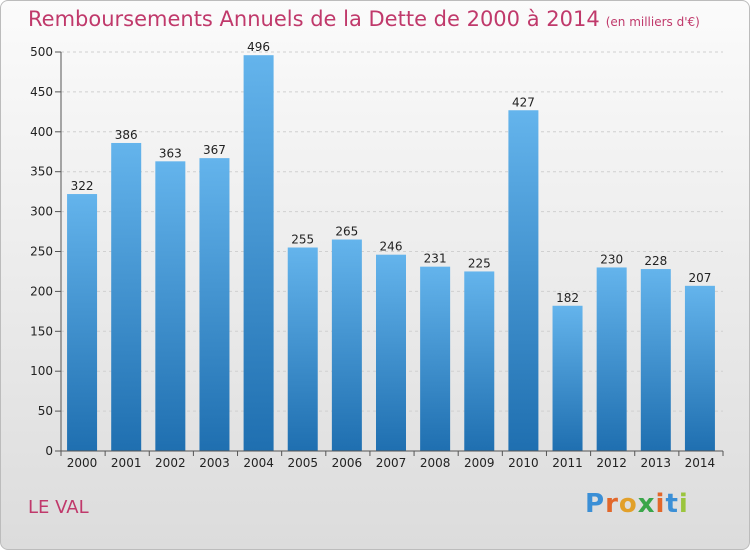  Describe the element at coordinates (170, 463) in the screenshot. I see `x-tick-label: 2002` at that location.